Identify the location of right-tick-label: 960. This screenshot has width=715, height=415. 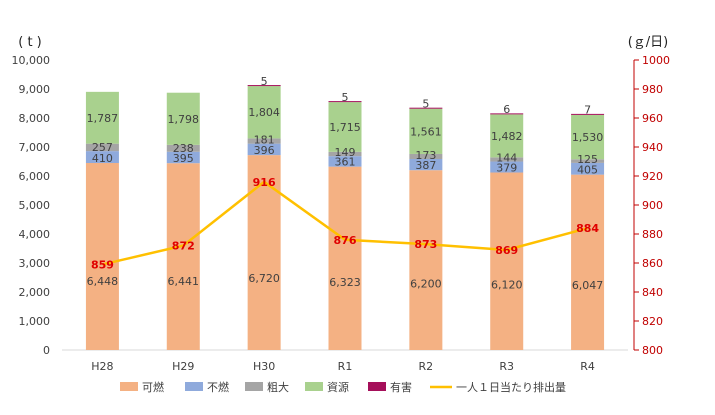
(652, 118).